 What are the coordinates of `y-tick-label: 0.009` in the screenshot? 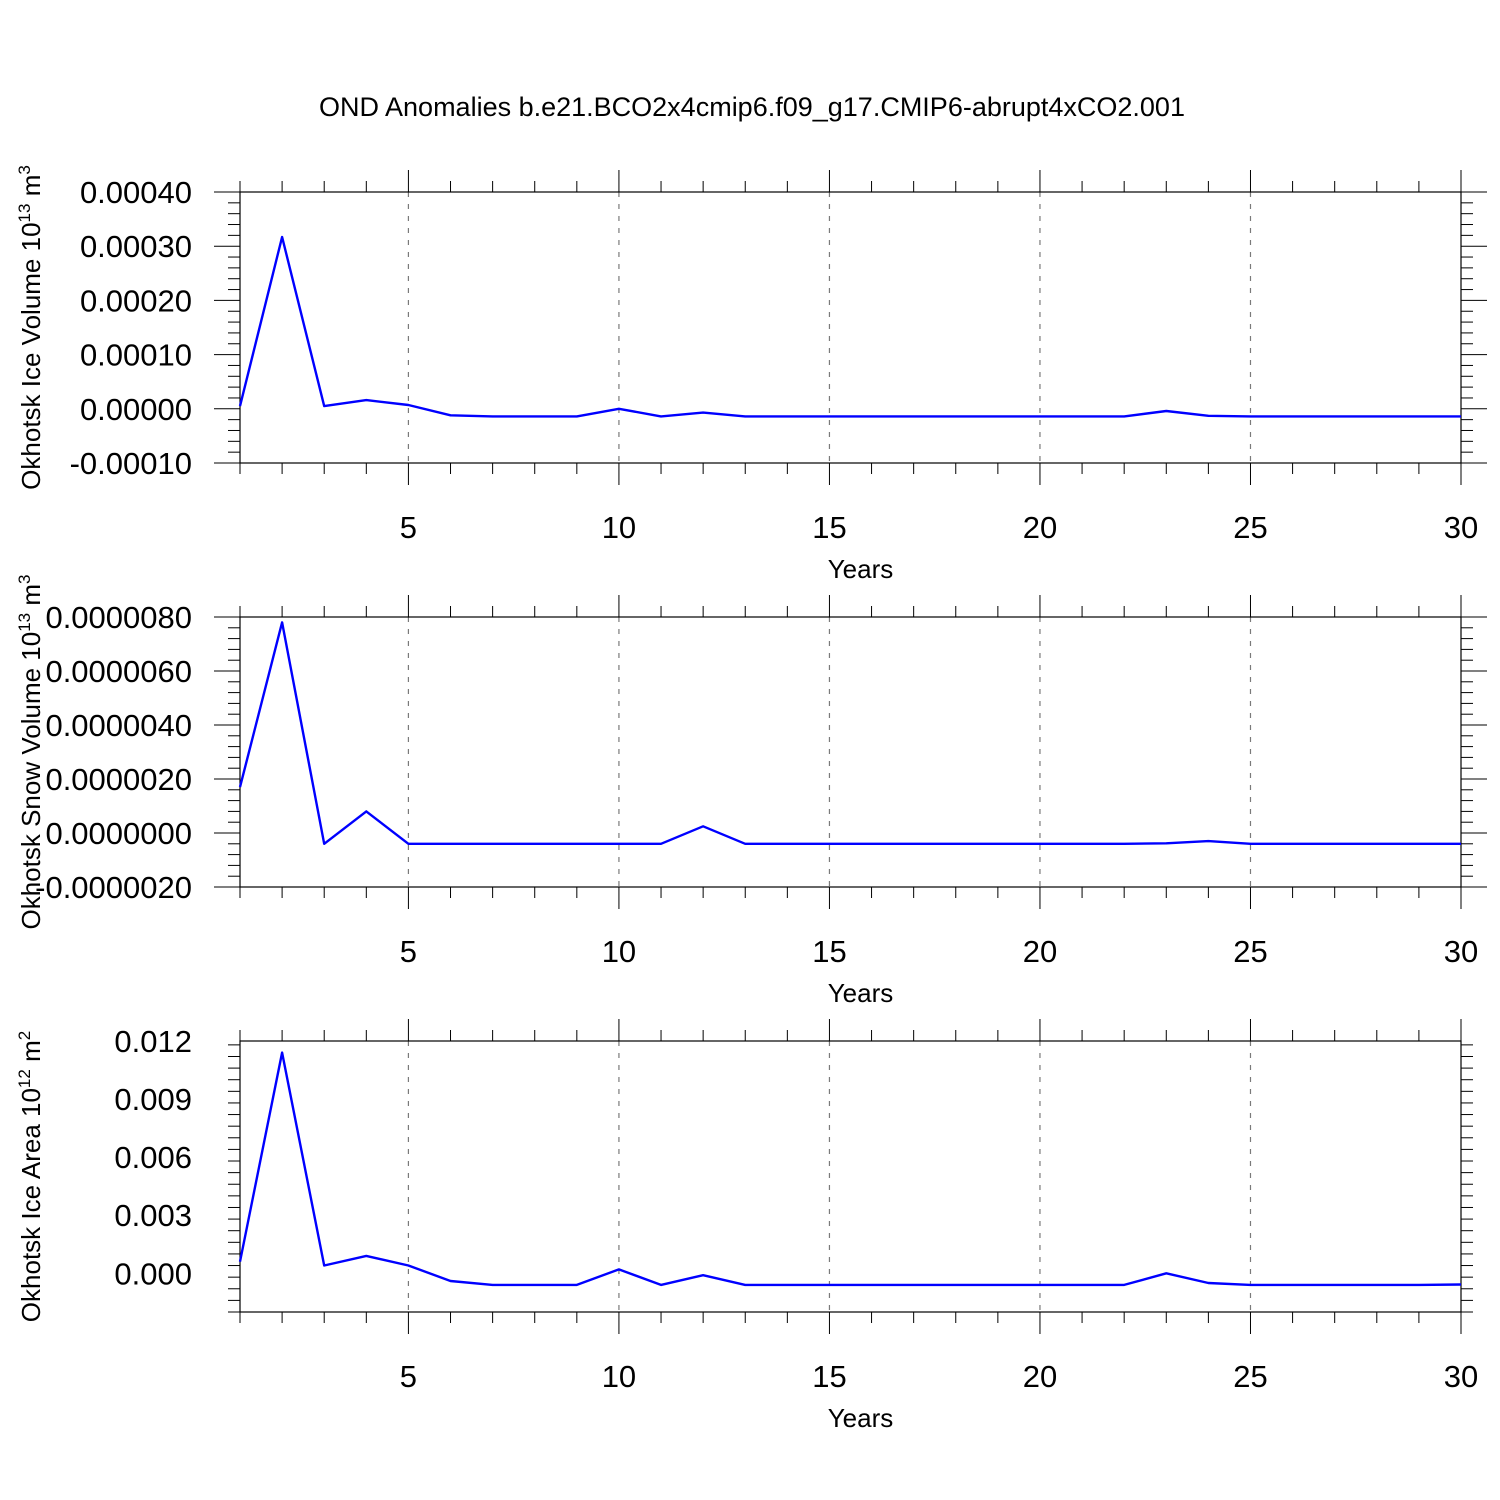 It's located at (153, 1099).